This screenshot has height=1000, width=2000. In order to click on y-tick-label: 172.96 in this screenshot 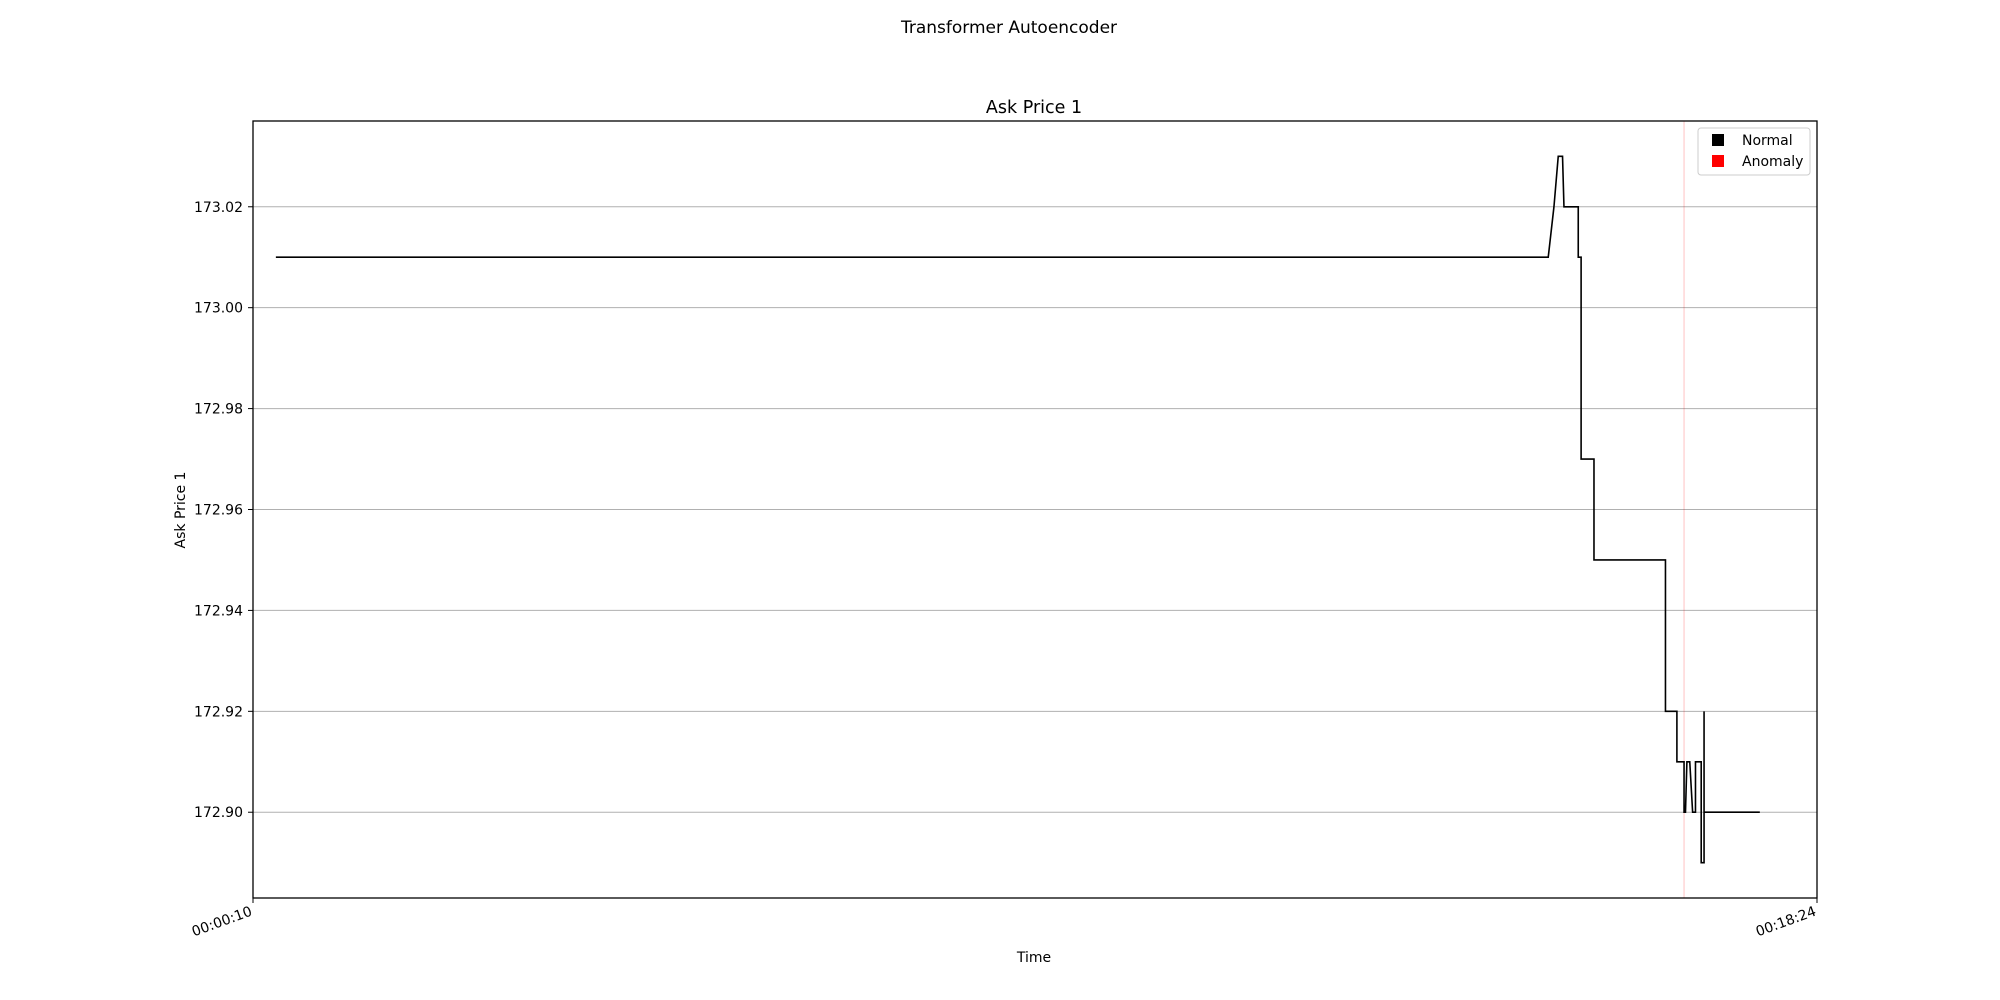, I will do `click(218, 511)`.